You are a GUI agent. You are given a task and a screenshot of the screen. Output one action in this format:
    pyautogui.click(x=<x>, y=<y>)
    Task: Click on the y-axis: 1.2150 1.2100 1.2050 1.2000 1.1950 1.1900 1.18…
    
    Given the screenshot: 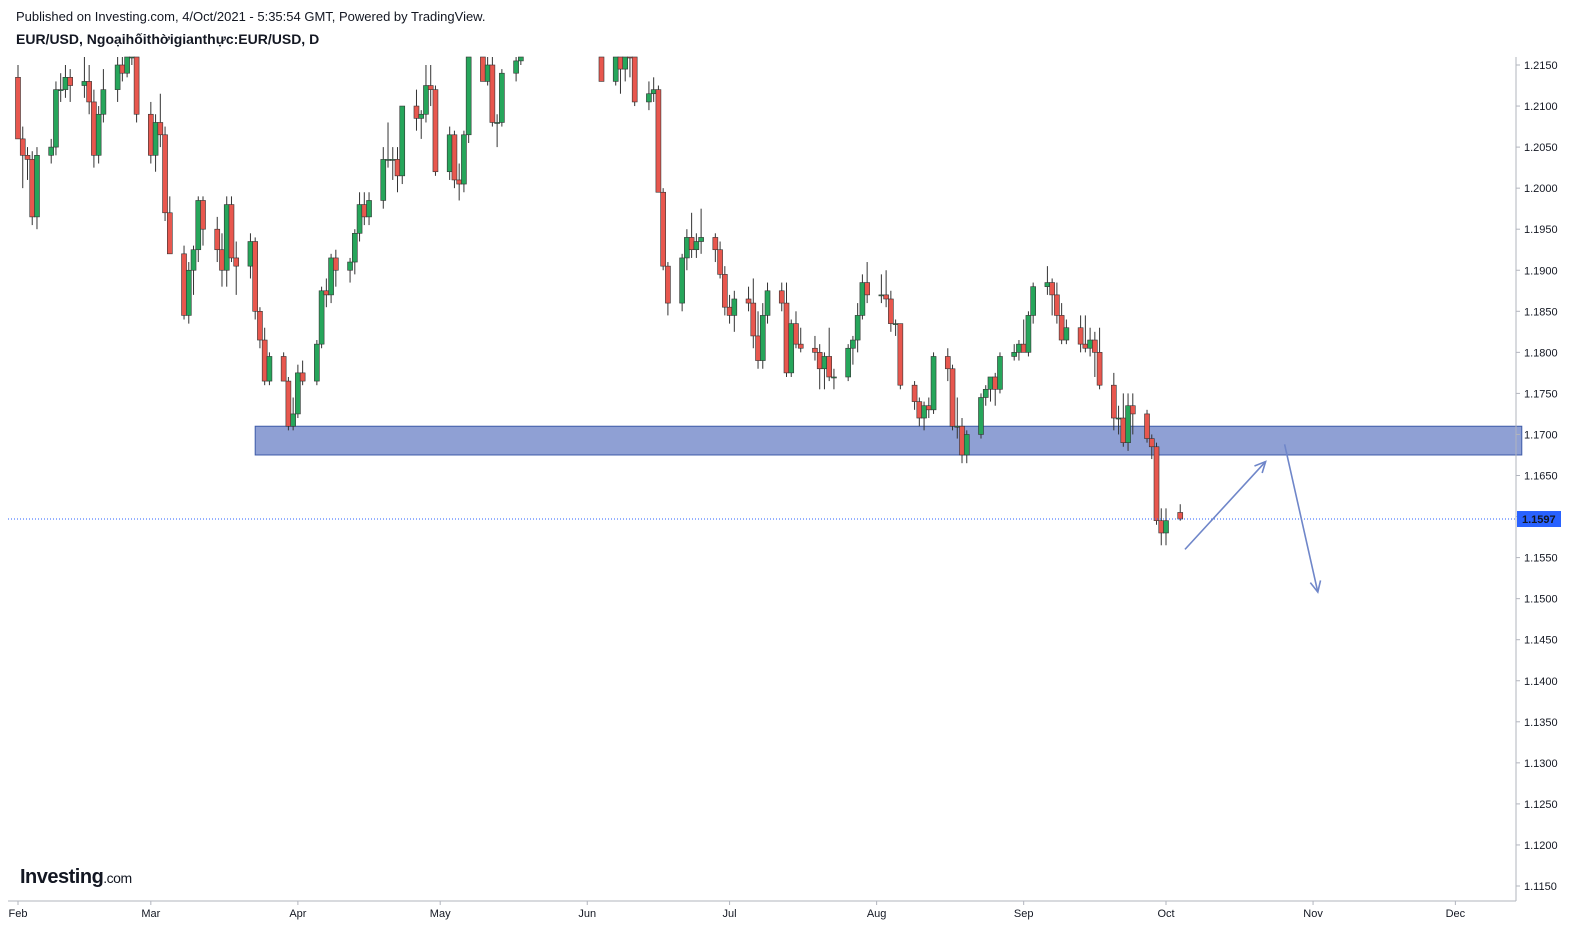 What is the action you would take?
    pyautogui.click(x=1538, y=479)
    